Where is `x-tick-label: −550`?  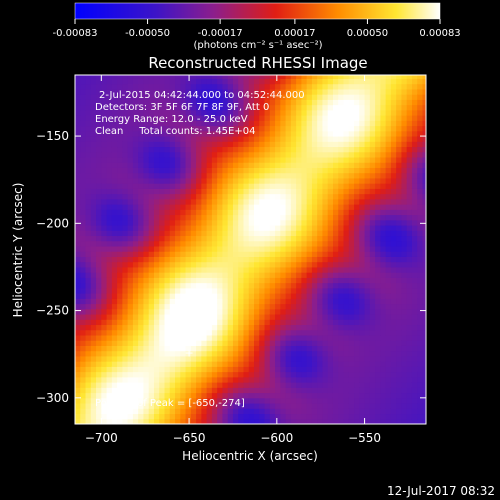 x-tick-label: −550 is located at coordinates (364, 438).